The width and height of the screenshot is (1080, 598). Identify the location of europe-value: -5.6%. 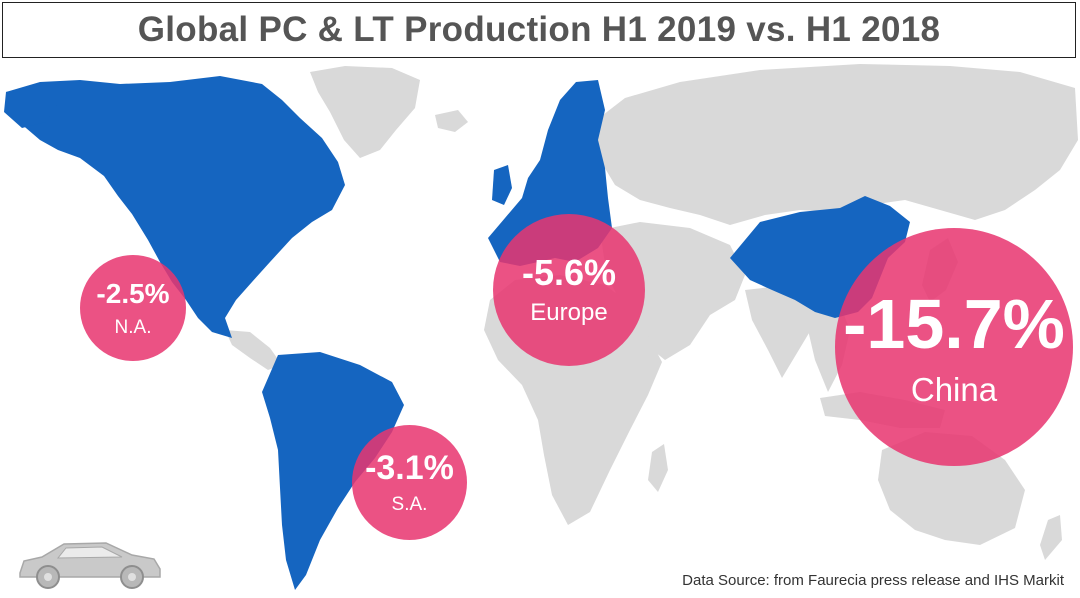
(569, 272).